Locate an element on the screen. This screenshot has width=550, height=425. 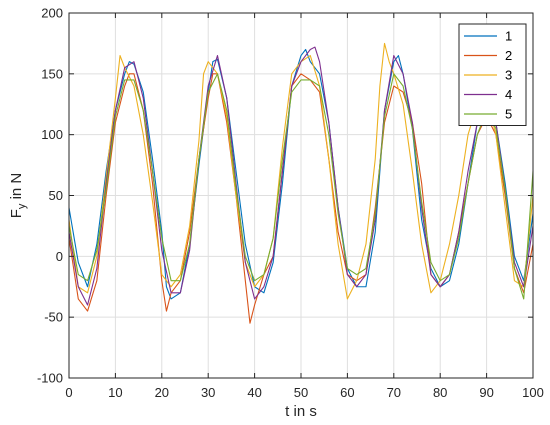
legend-label: 4 is located at coordinates (508, 94).